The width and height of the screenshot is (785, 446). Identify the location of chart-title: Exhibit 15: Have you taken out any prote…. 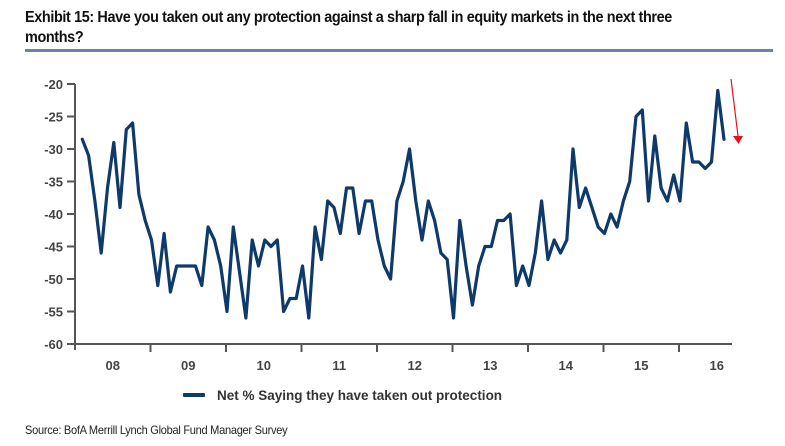
(348, 27).